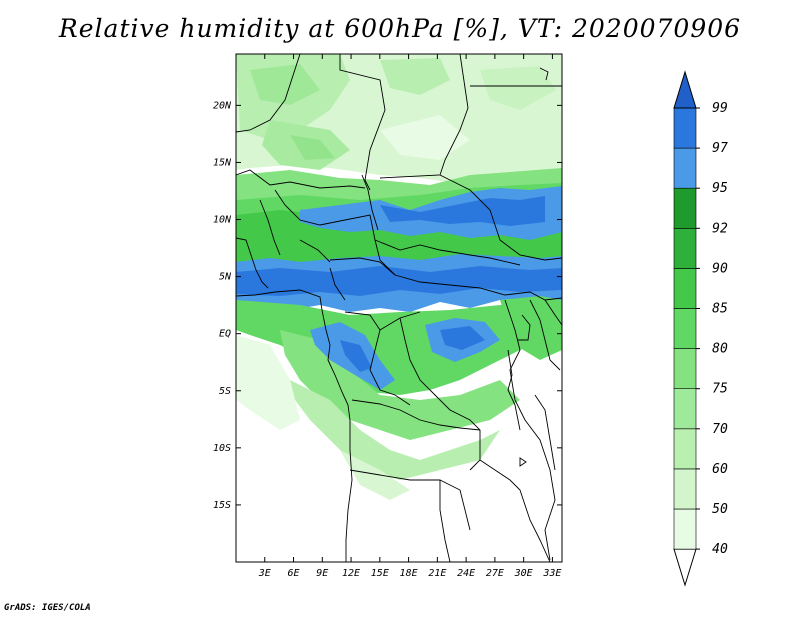  What do you see at coordinates (720, 309) in the screenshot?
I see `colorbar-label: 85` at bounding box center [720, 309].